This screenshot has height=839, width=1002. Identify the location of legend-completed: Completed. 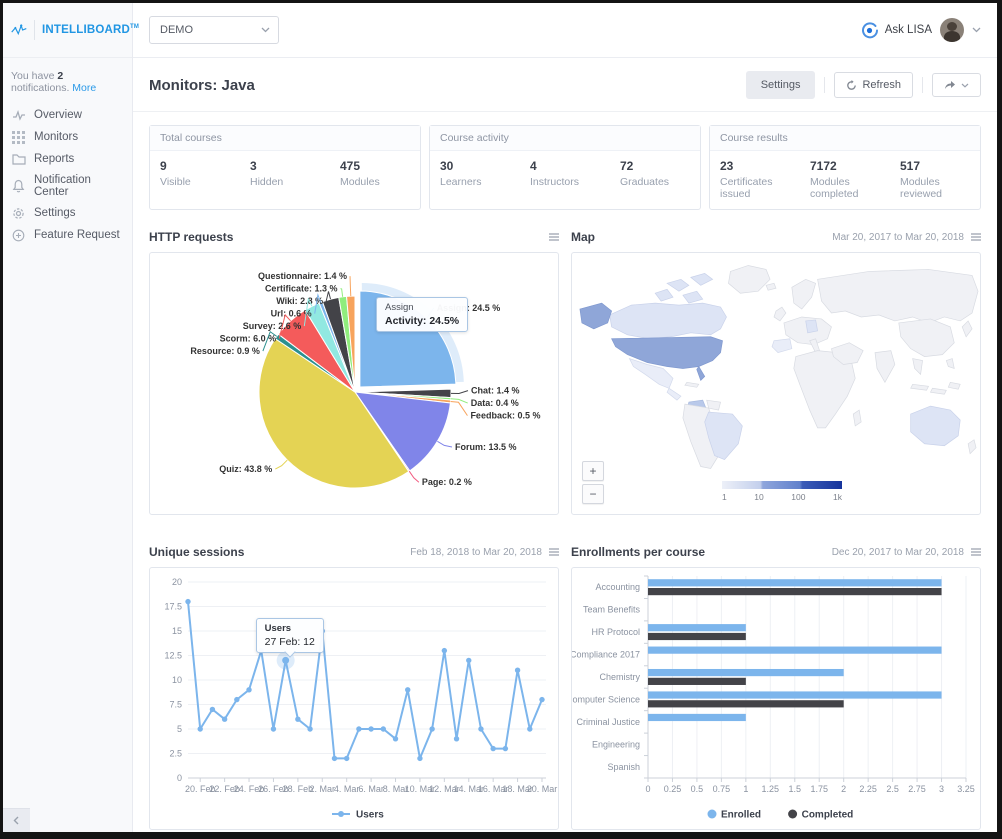
(828, 815).